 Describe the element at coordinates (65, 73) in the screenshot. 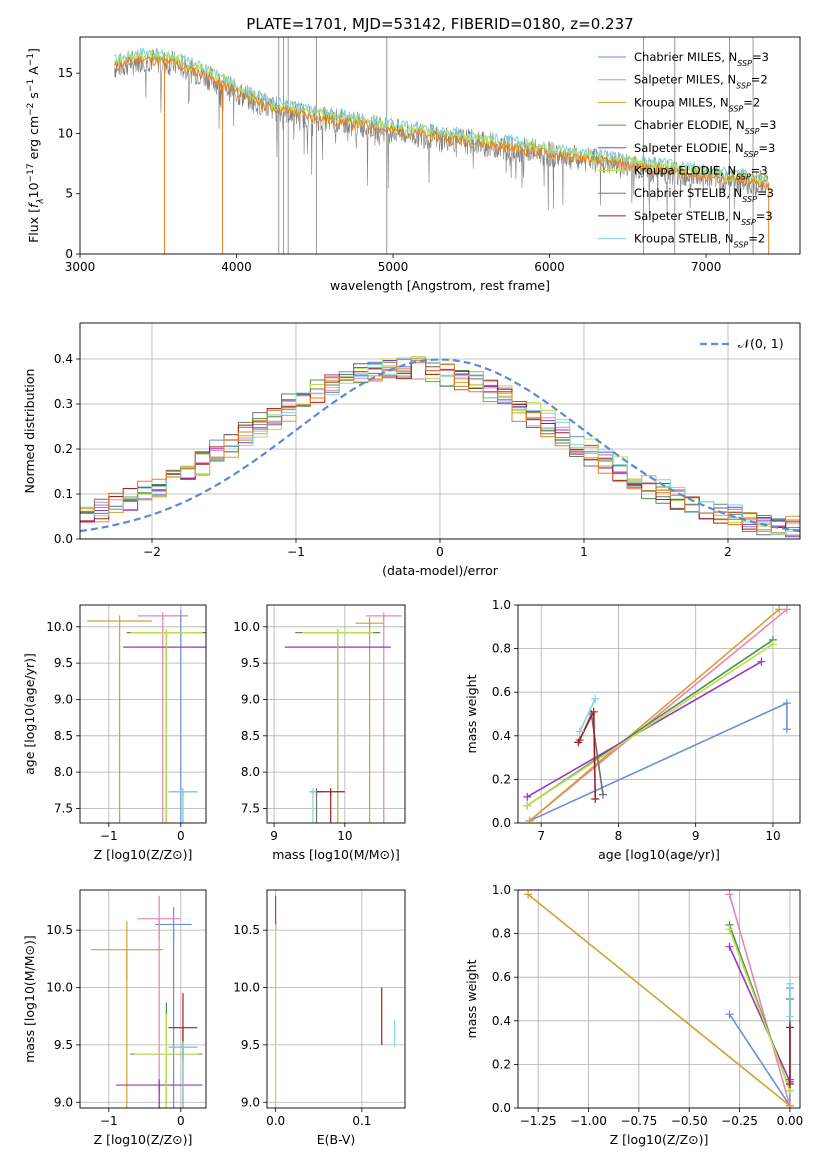

I see `y-tick-label: 15` at that location.